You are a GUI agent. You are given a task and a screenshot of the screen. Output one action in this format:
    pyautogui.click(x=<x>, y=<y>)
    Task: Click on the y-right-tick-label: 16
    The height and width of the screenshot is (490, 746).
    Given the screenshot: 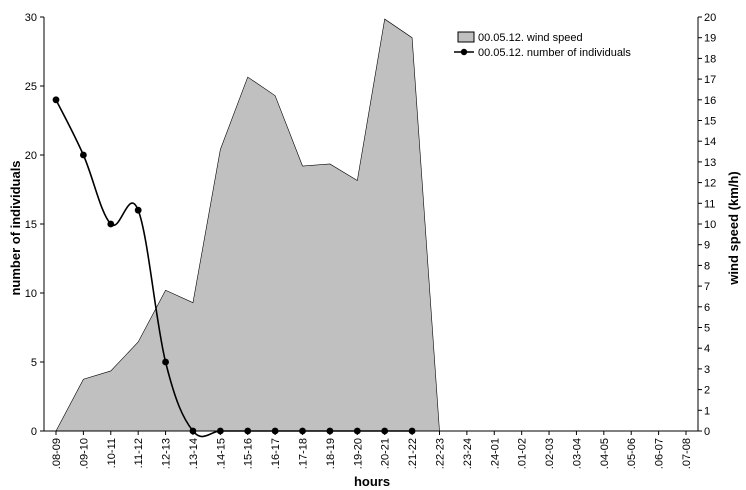 What is the action you would take?
    pyautogui.click(x=710, y=101)
    